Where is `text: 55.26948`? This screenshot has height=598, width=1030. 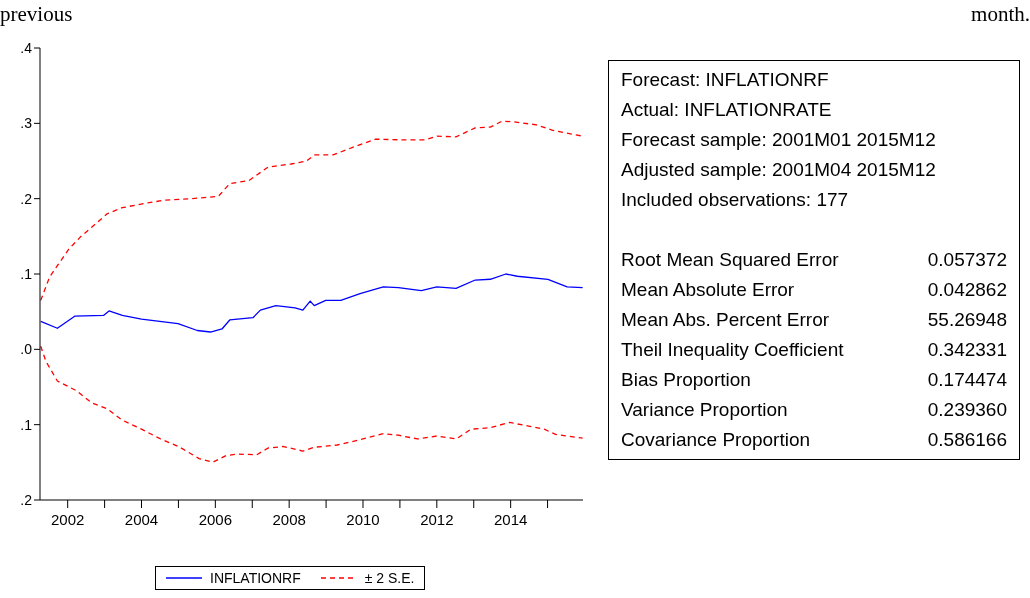
text: 55.26948 is located at coordinates (967, 319).